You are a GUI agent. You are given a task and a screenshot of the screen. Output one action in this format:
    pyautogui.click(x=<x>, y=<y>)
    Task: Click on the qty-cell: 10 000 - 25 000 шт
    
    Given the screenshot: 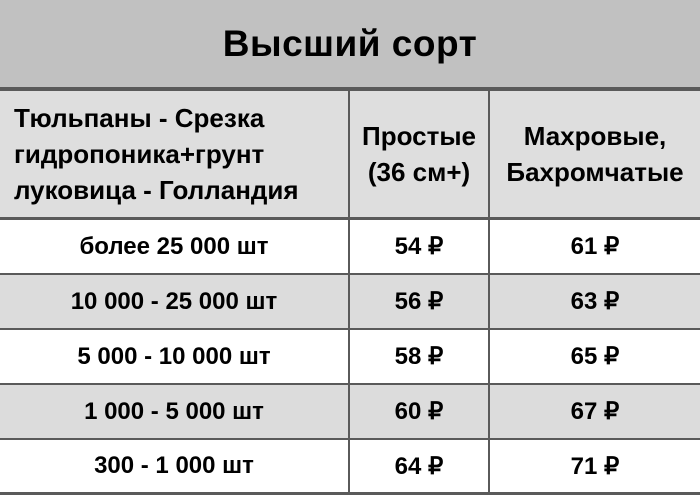 What is the action you would take?
    pyautogui.click(x=175, y=302)
    